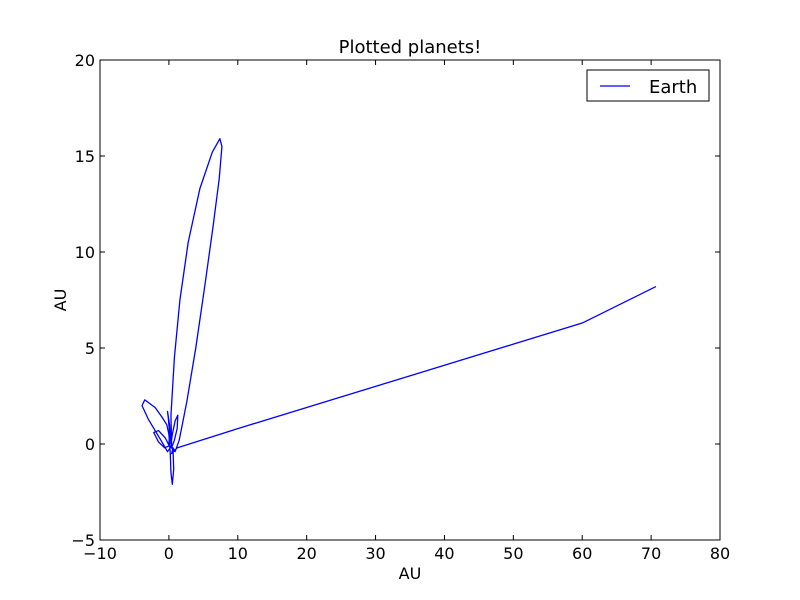 The height and width of the screenshot is (600, 800). I want to click on legend: Earth, so click(648, 85).